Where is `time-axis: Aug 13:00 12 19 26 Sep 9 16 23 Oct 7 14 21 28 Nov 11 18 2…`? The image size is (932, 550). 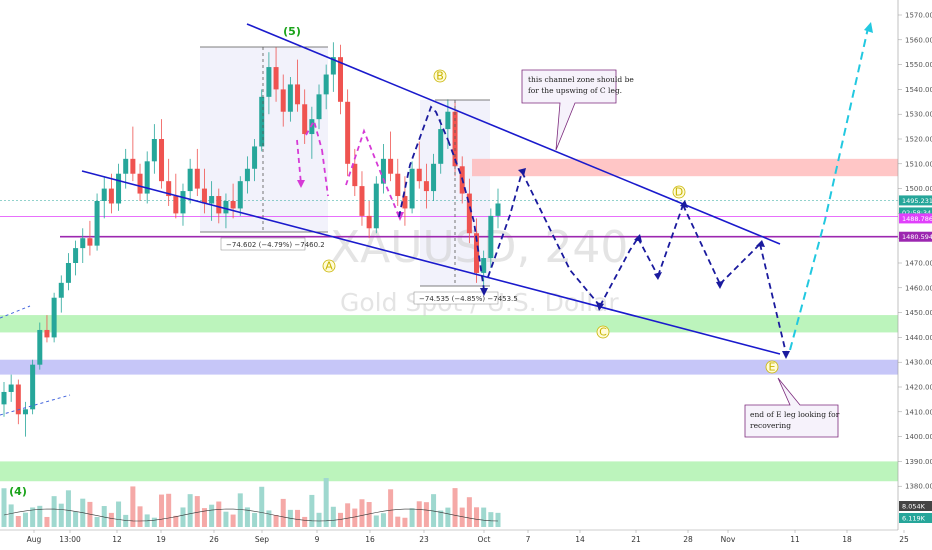
time-axis: Aug 13:00 12 19 26 Sep 9 16 23 Oct 7 14 21 28 Nov 11 18 2… is located at coordinates (468, 537).